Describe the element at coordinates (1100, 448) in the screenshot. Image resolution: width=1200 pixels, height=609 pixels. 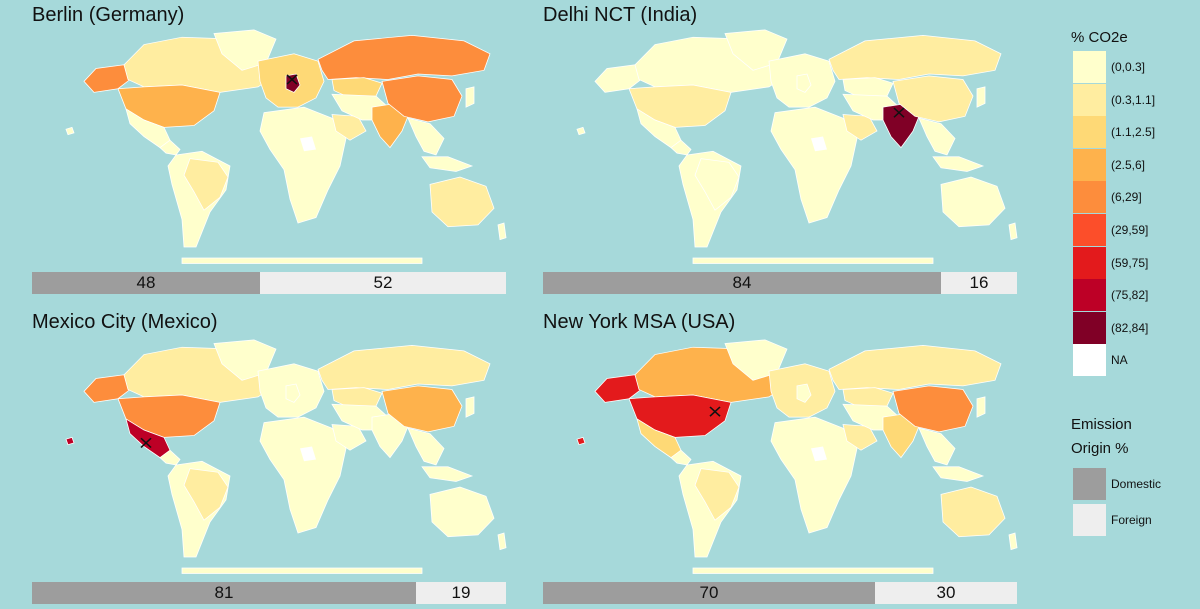
I see `legend-title: Origin %` at that location.